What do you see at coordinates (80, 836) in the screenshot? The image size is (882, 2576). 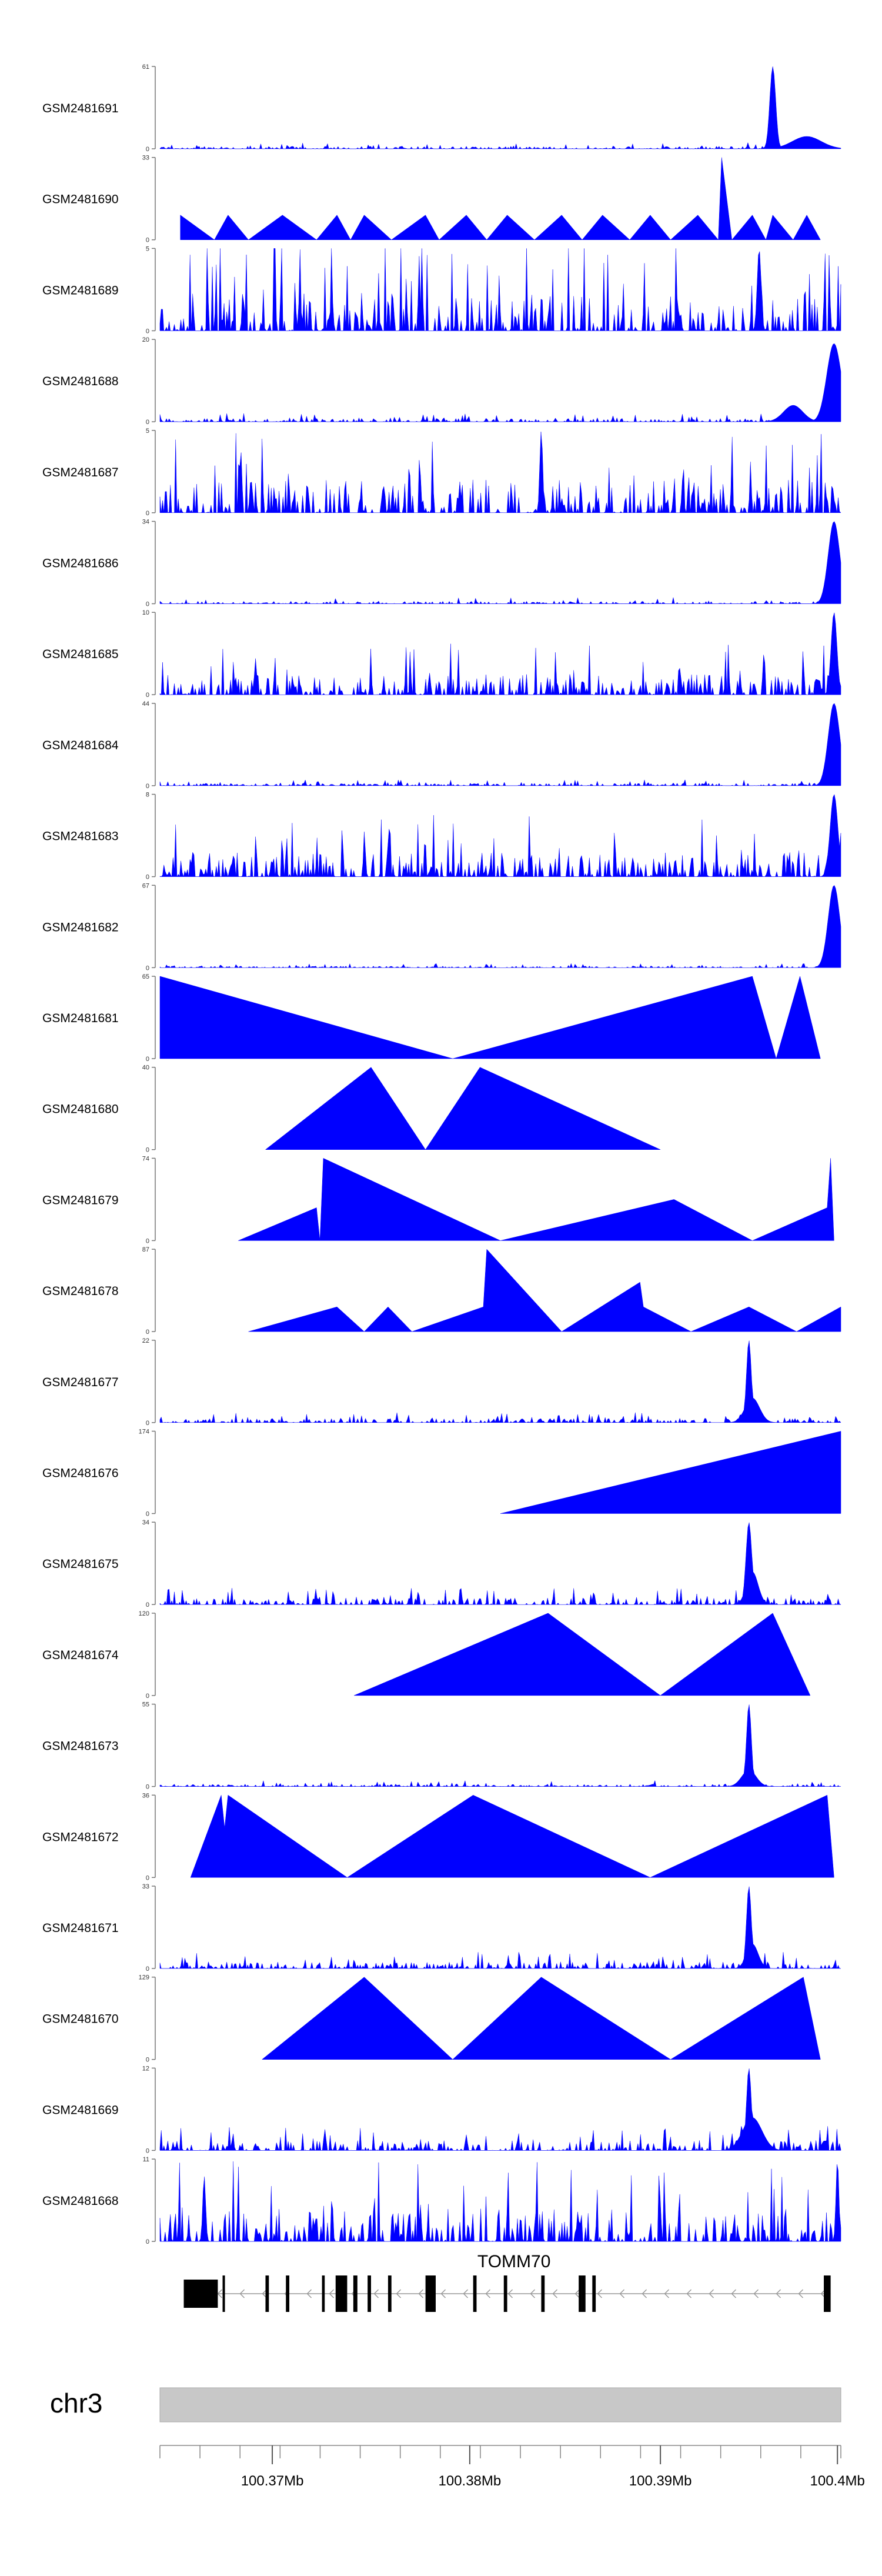 I see `track-label: GSM2481683` at bounding box center [80, 836].